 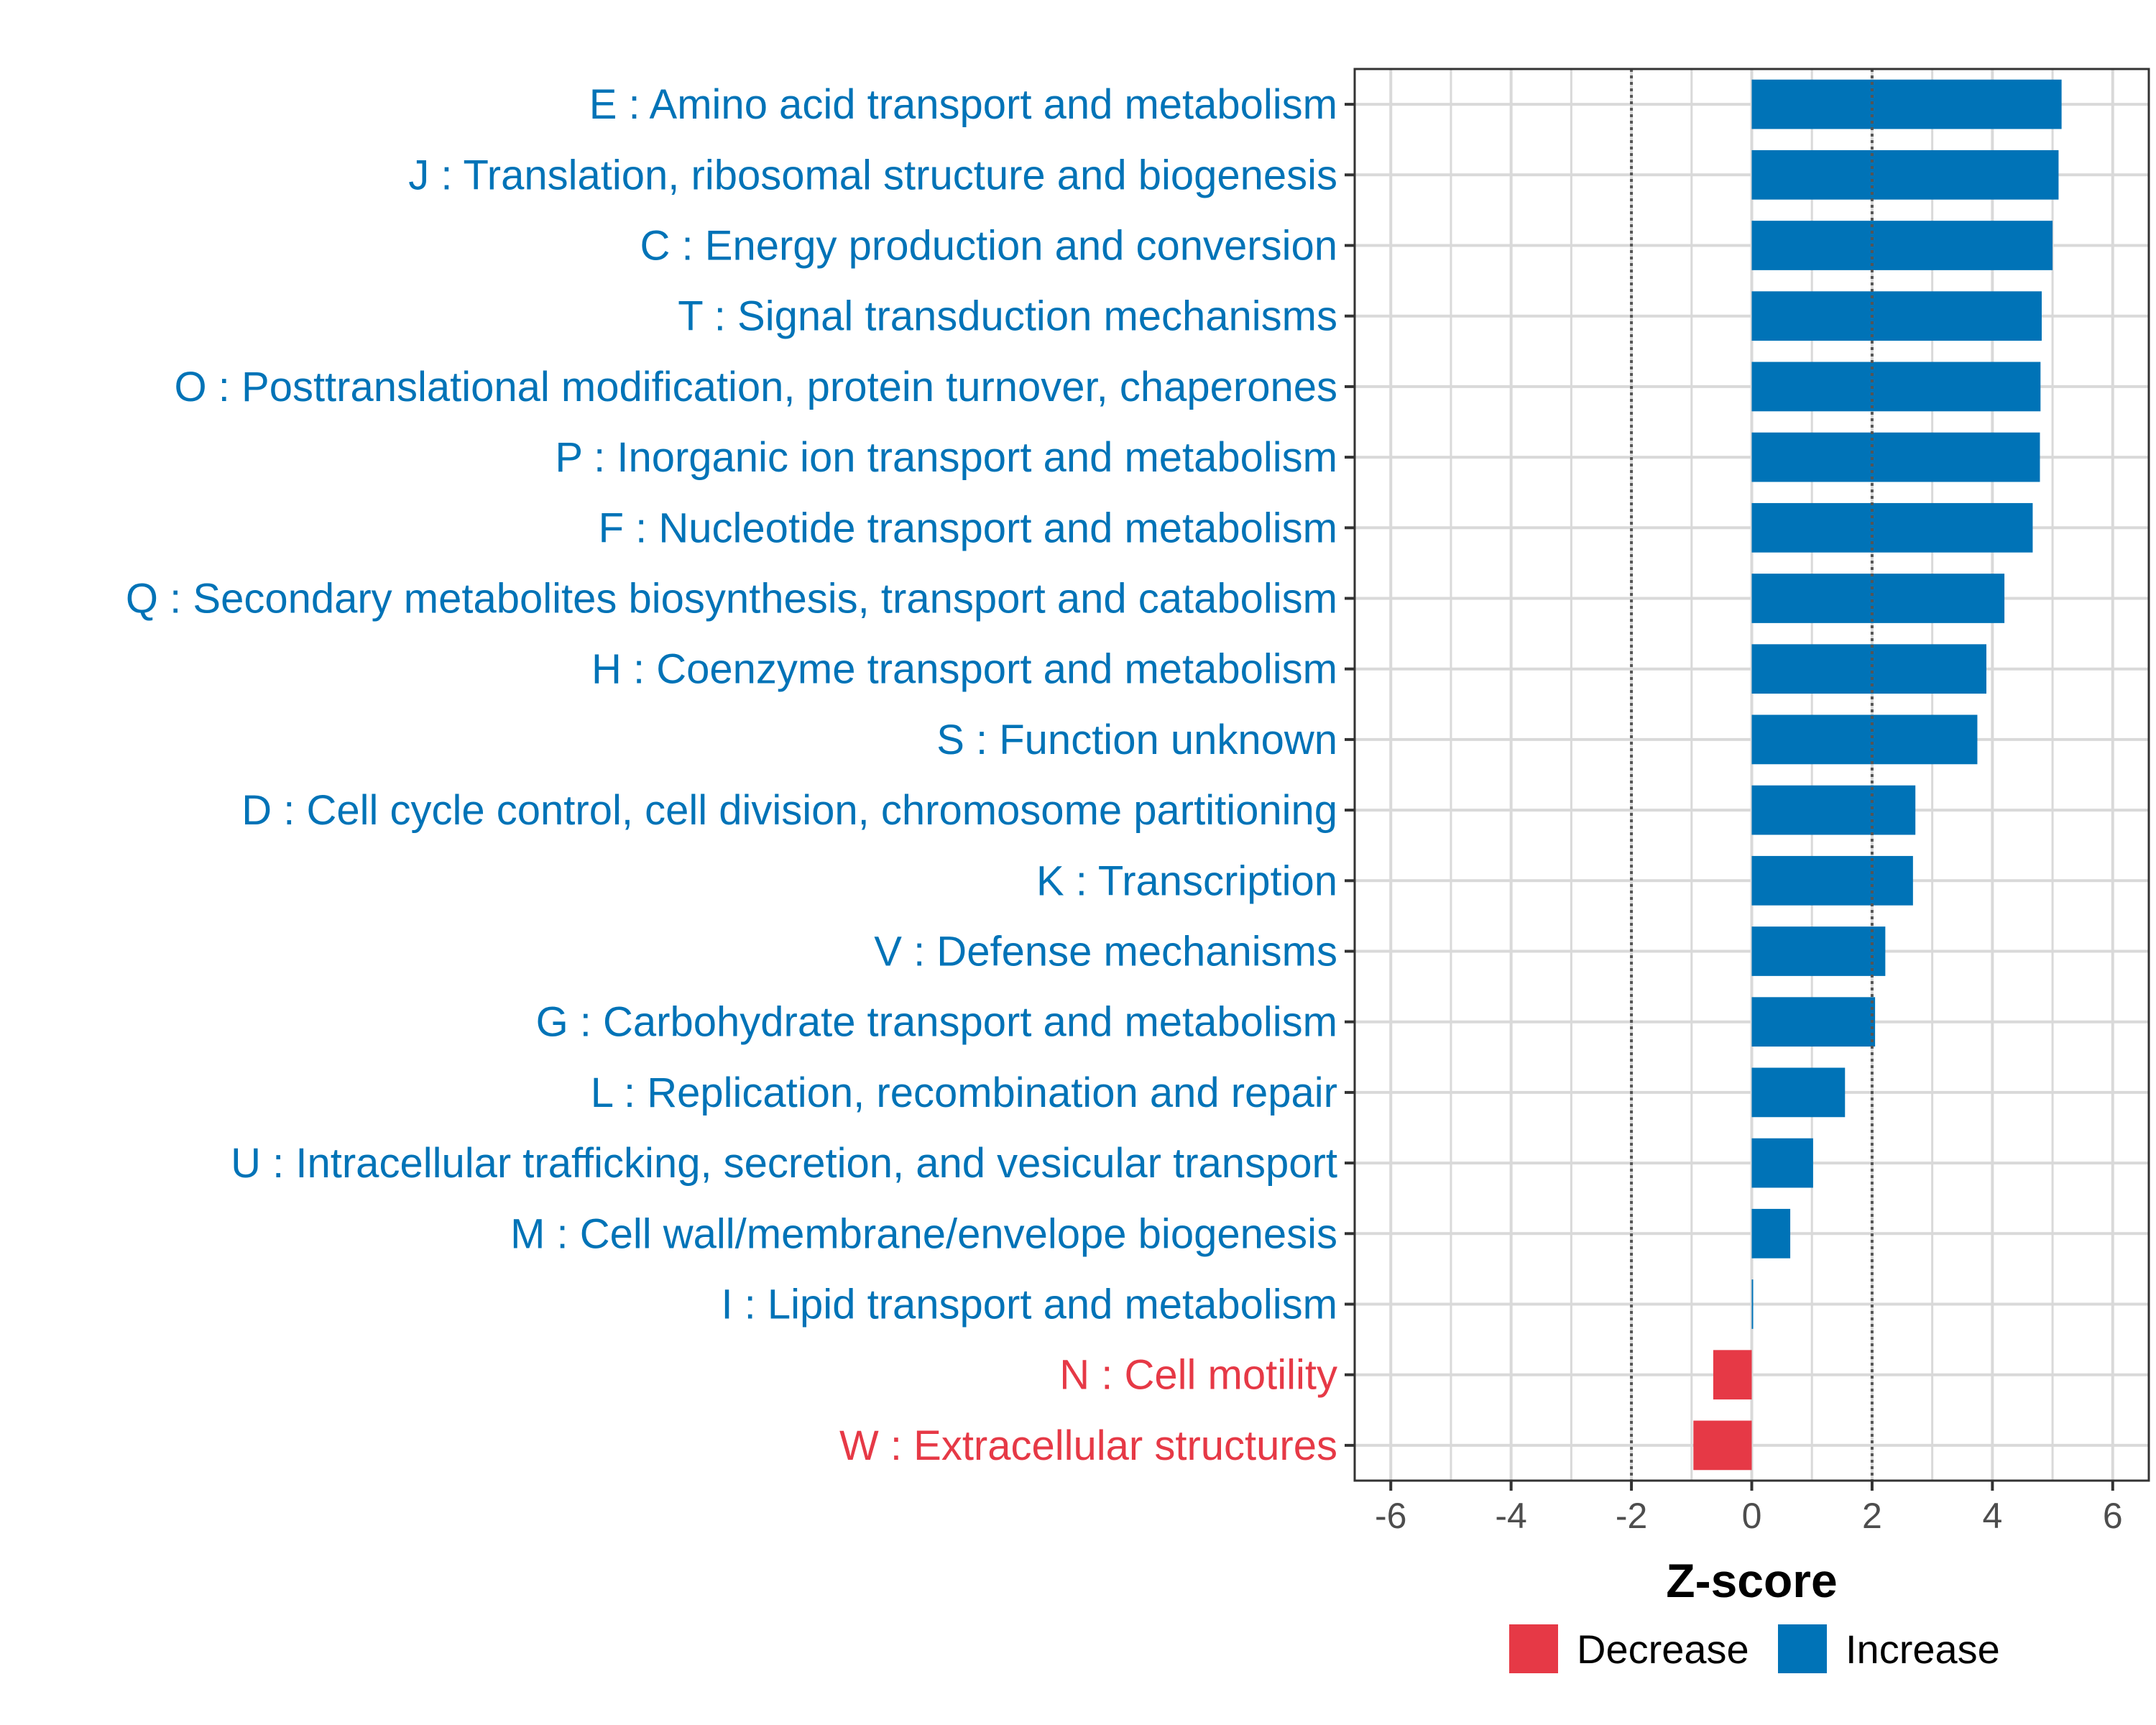 I want to click on x-axis-title: Z-score, so click(x=1752, y=1580).